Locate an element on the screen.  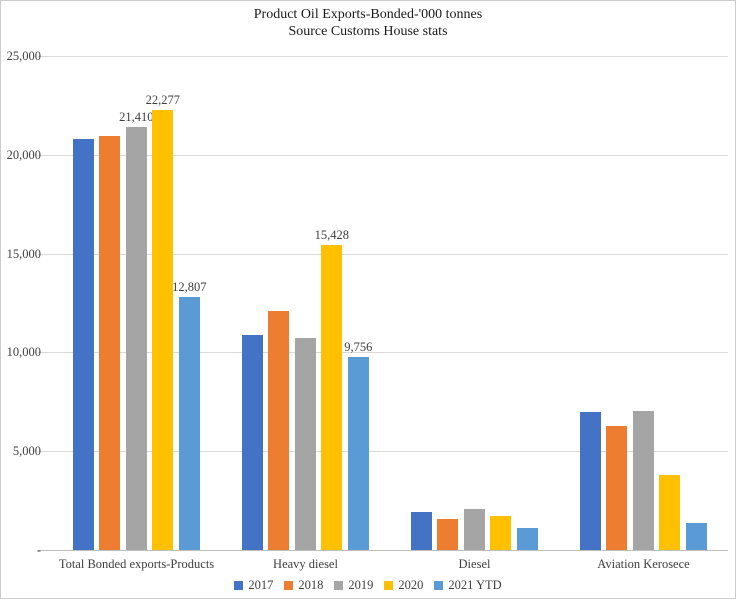
x-category-label-total-bonded-exports-products: Total Bonded exports-Products is located at coordinates (136, 564).